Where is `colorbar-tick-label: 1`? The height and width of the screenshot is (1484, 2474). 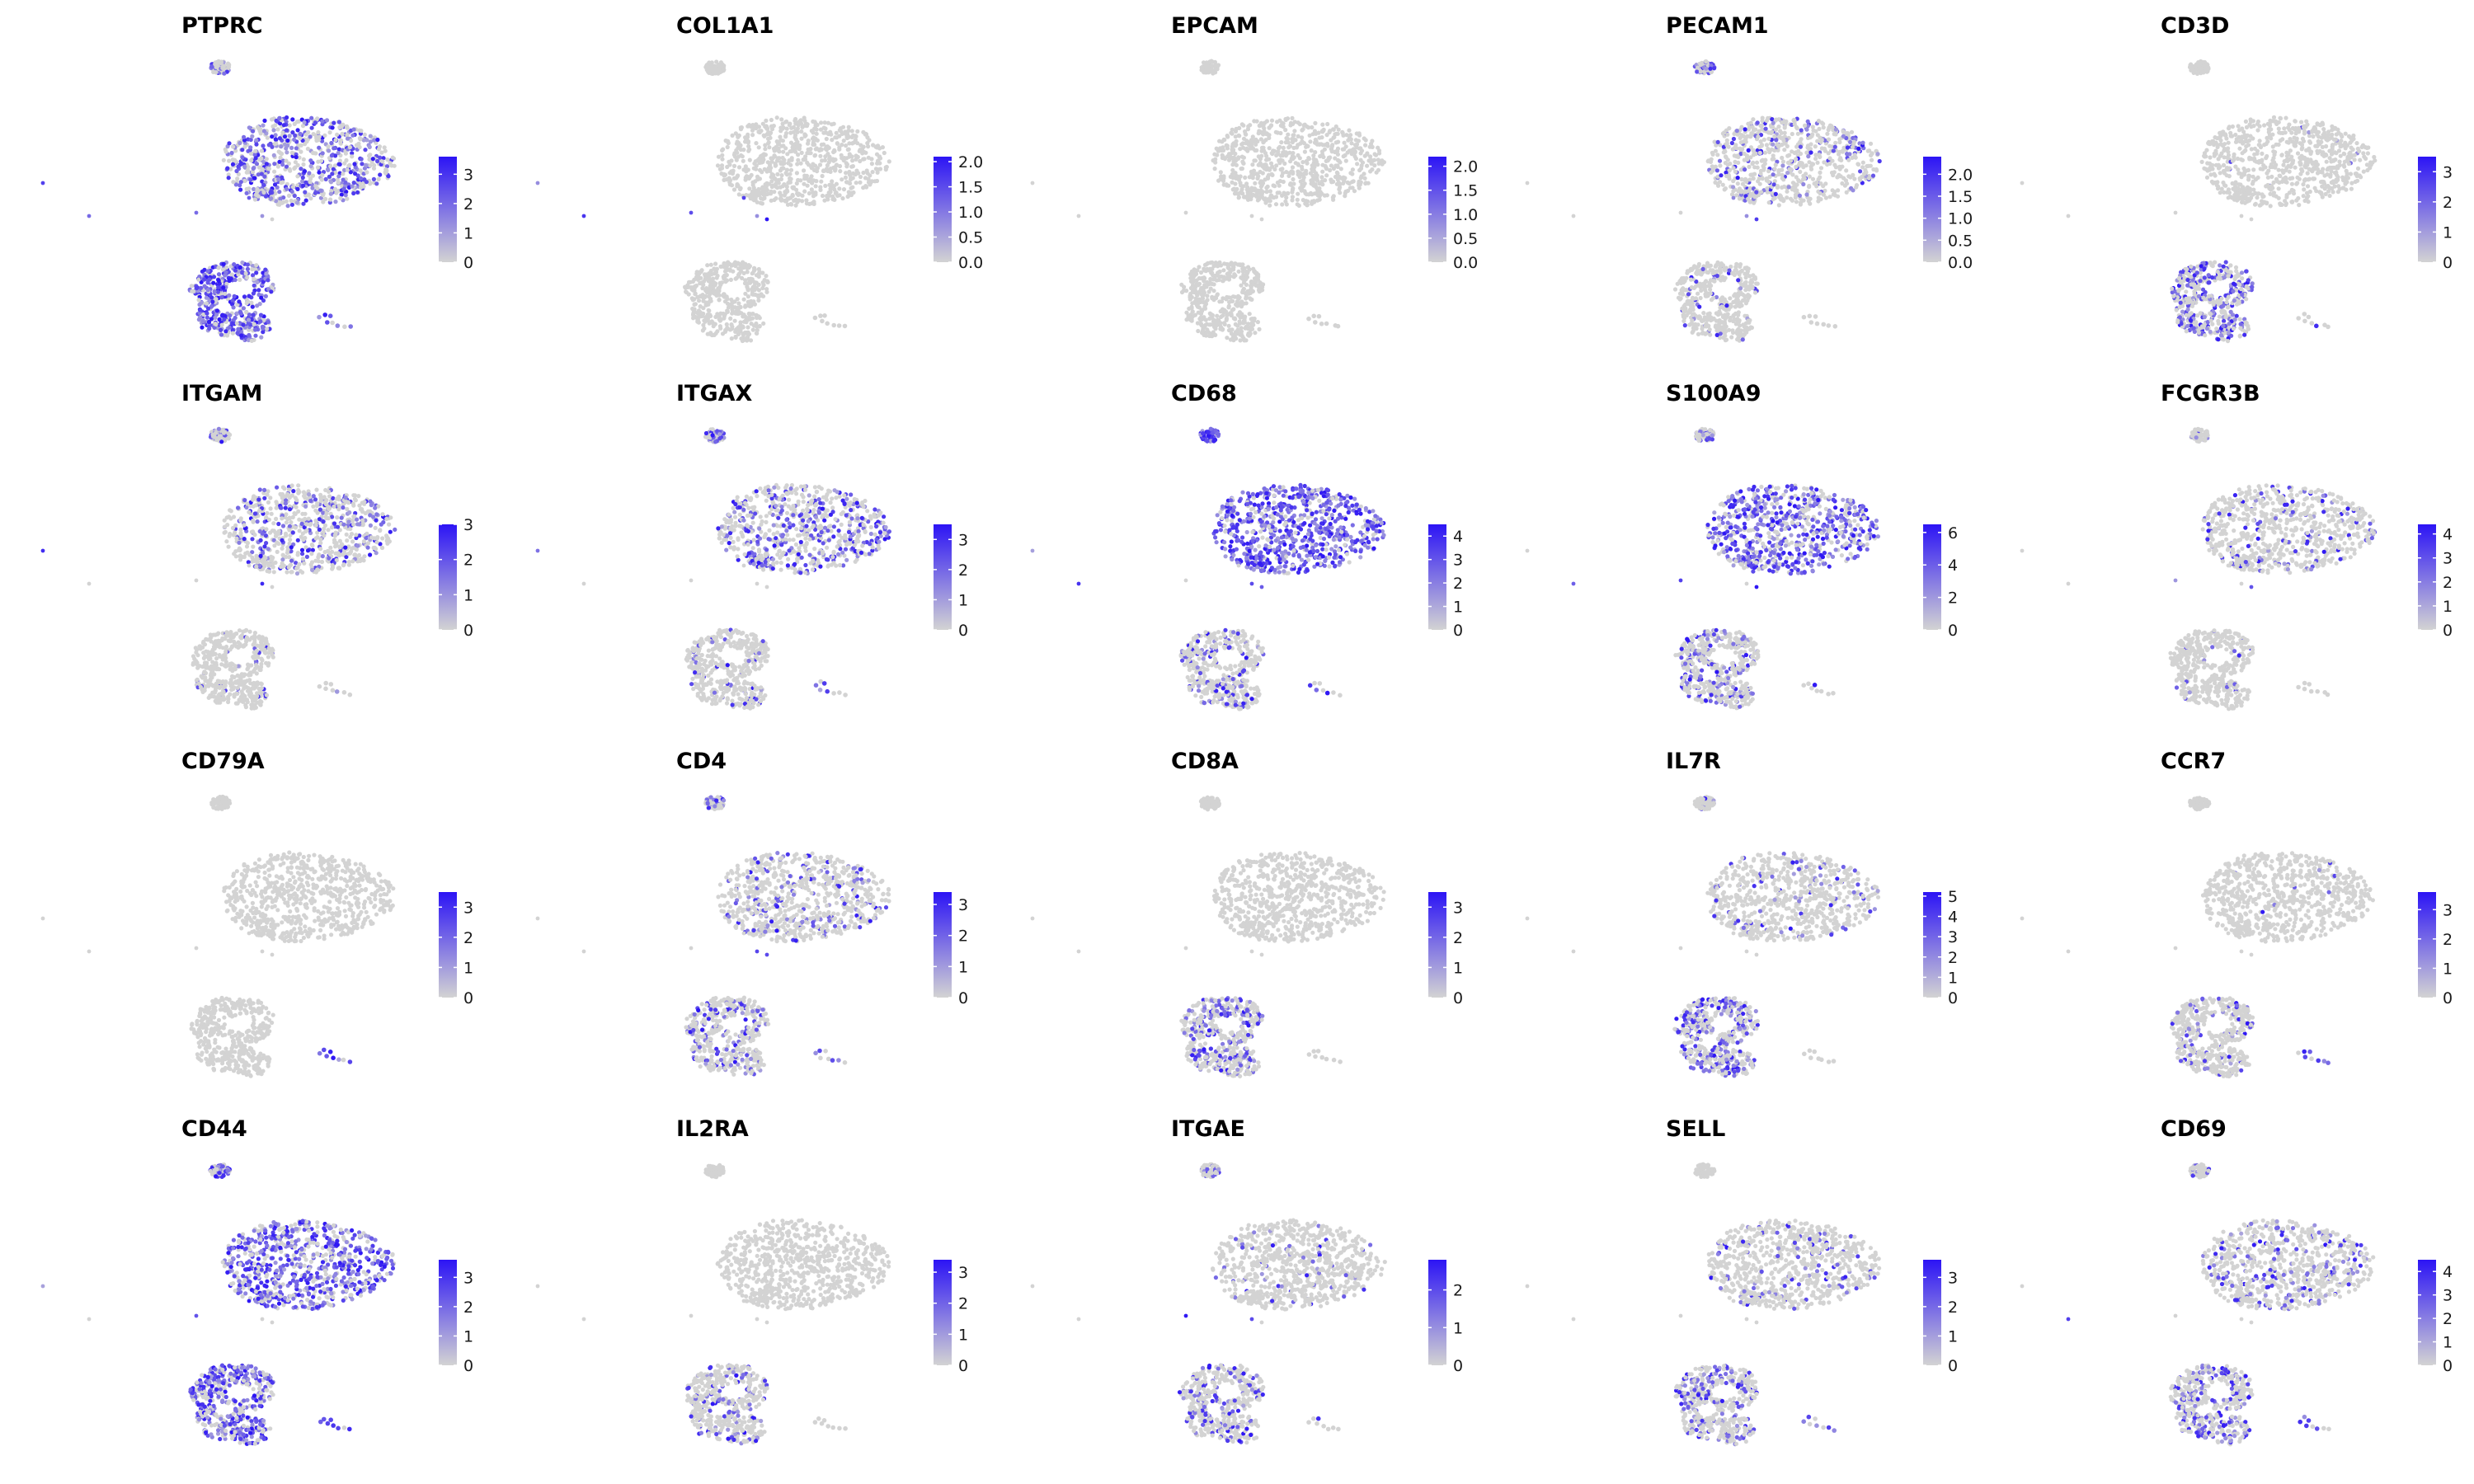 colorbar-tick-label: 1 is located at coordinates (468, 233).